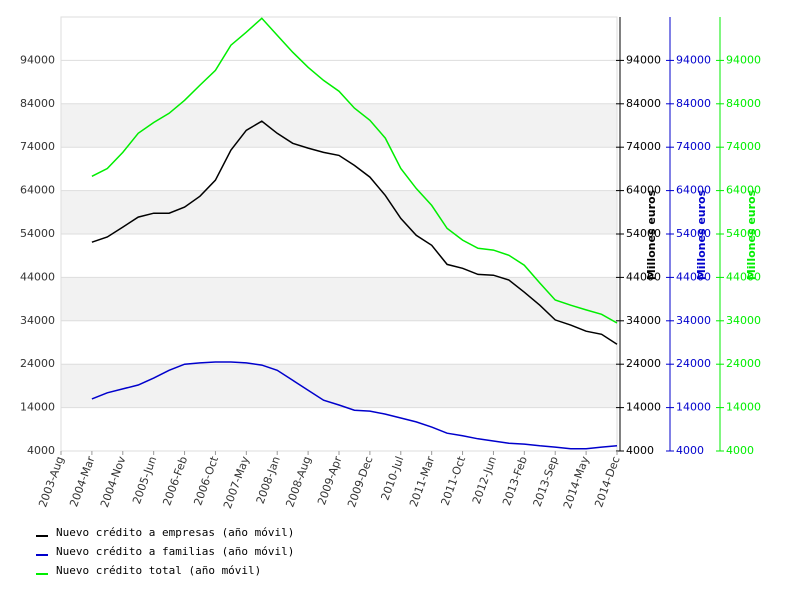 This screenshot has height=600, width=800. I want to click on x-tick-label: 2004-Nov, so click(113, 481).